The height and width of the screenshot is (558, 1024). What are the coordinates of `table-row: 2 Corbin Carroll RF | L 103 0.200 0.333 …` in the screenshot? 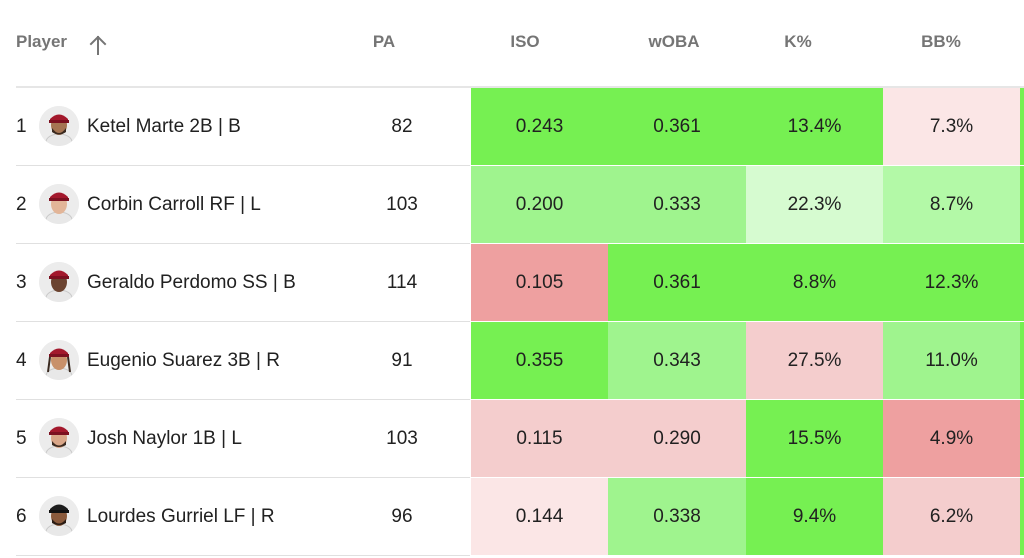 It's located at (512, 205).